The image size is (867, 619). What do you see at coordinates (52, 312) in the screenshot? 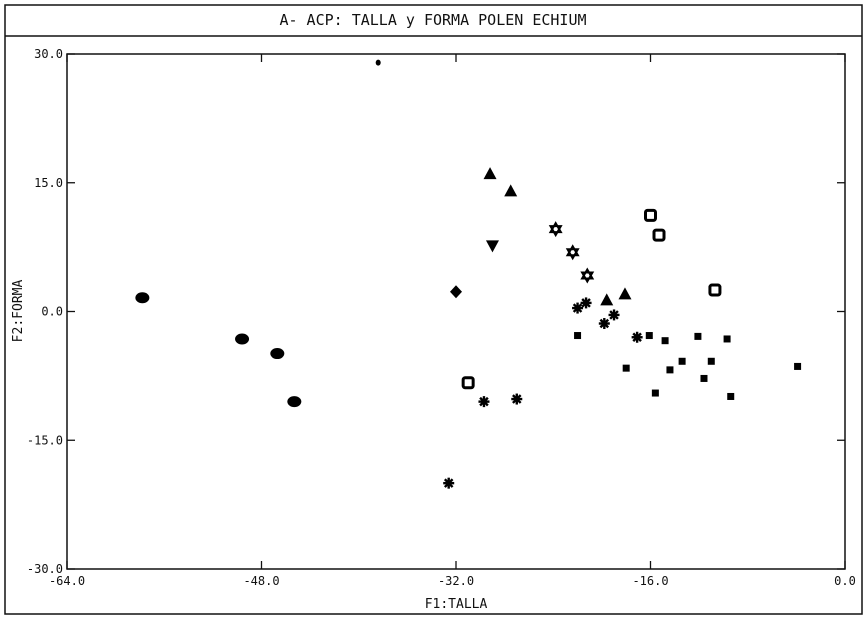
I see `y-tick-label: 0.0` at bounding box center [52, 312].